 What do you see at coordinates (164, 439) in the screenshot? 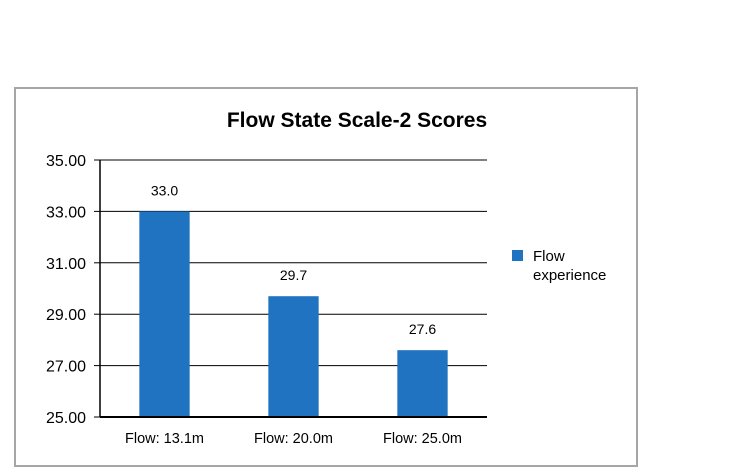
I see `x-tick-label: Flow: 13.1m` at bounding box center [164, 439].